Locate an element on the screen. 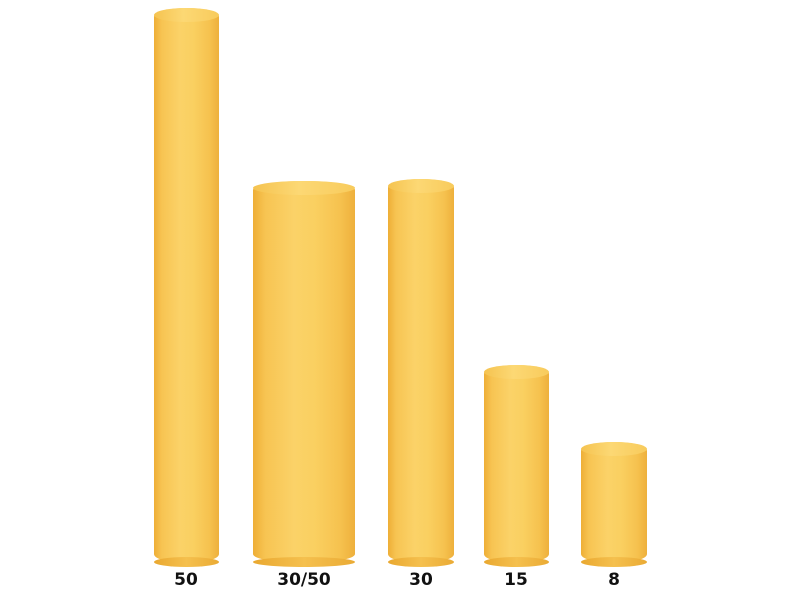  roll-label-50: 50 is located at coordinates (186, 580).